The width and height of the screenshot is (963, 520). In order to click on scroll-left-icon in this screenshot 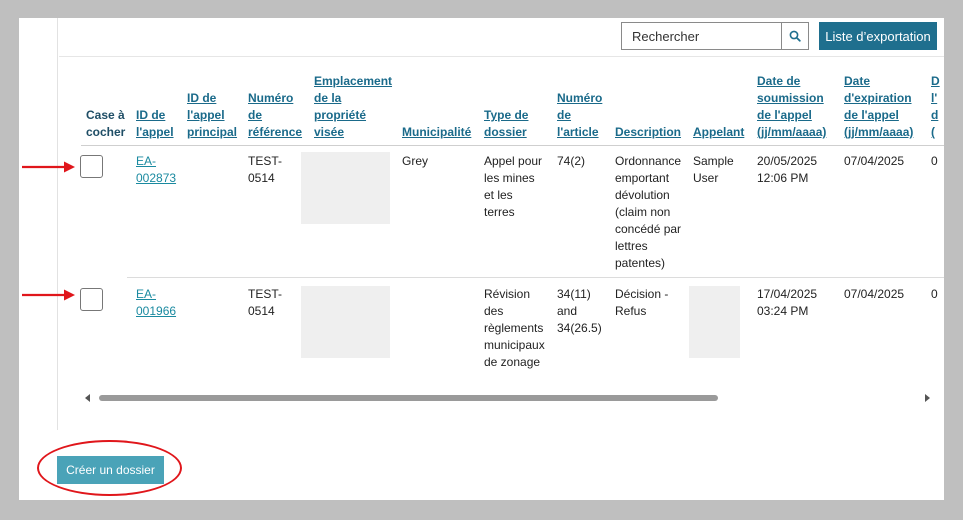, I will do `click(87, 398)`.